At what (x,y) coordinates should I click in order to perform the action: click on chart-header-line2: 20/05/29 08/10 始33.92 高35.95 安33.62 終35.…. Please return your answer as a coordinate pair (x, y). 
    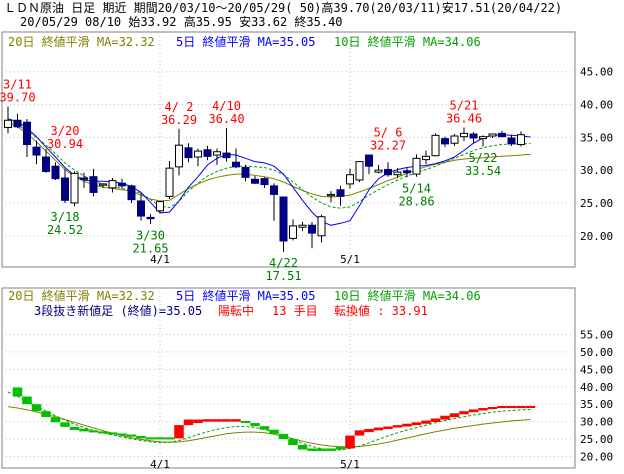
    Looking at the image, I should click on (181, 21).